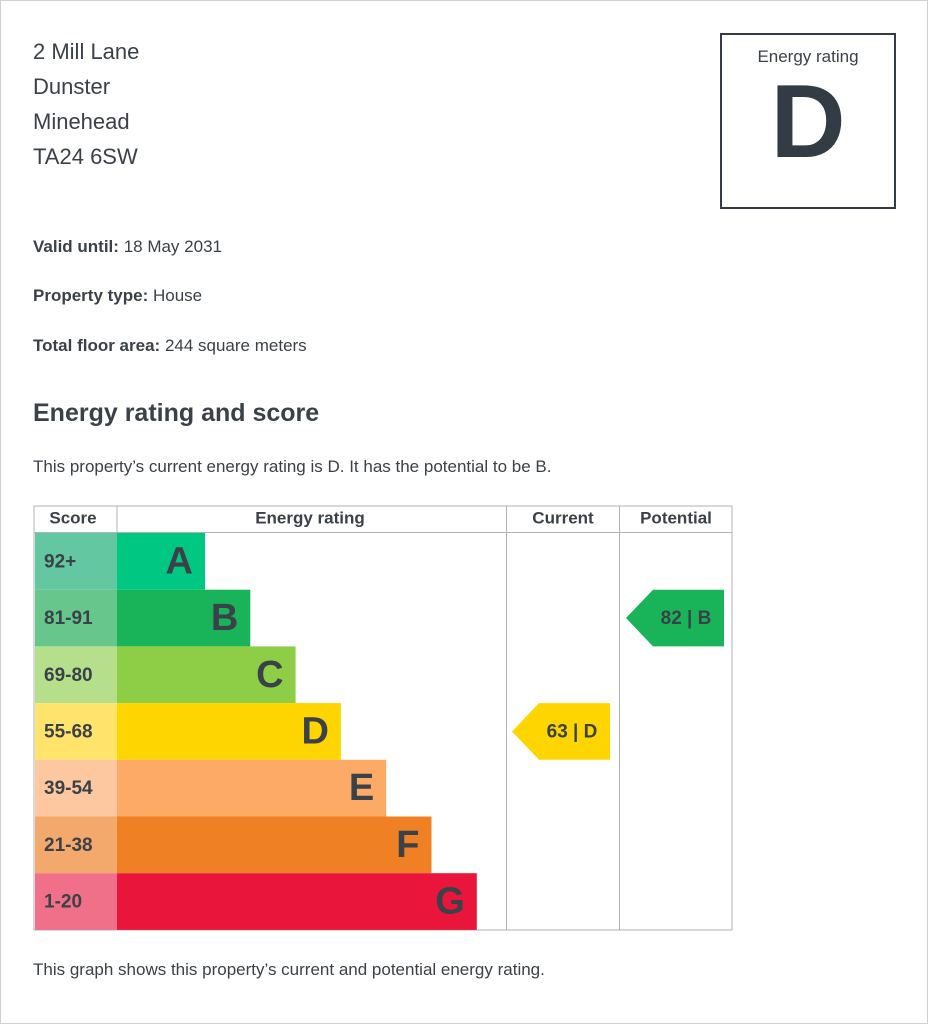 This screenshot has width=928, height=1024. I want to click on address-line: Minehead, so click(81, 121).